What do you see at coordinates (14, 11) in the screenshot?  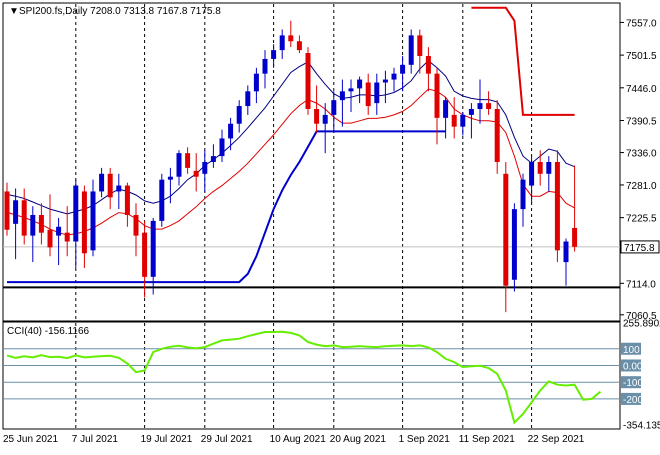 I see `chart-header-arrow: ▼` at bounding box center [14, 11].